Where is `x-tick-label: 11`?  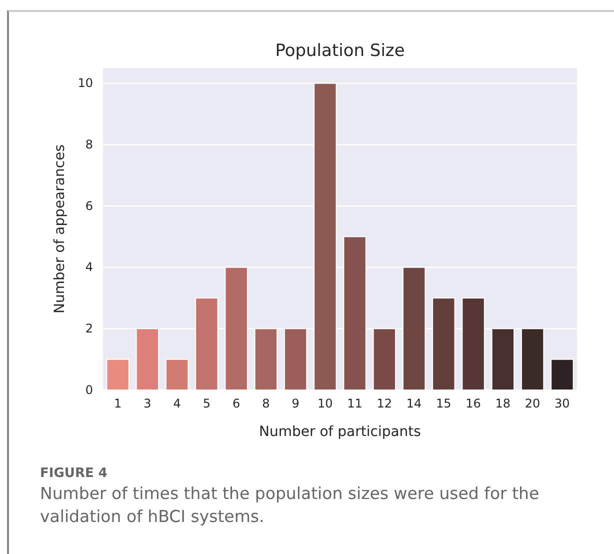 x-tick-label: 11 is located at coordinates (354, 403).